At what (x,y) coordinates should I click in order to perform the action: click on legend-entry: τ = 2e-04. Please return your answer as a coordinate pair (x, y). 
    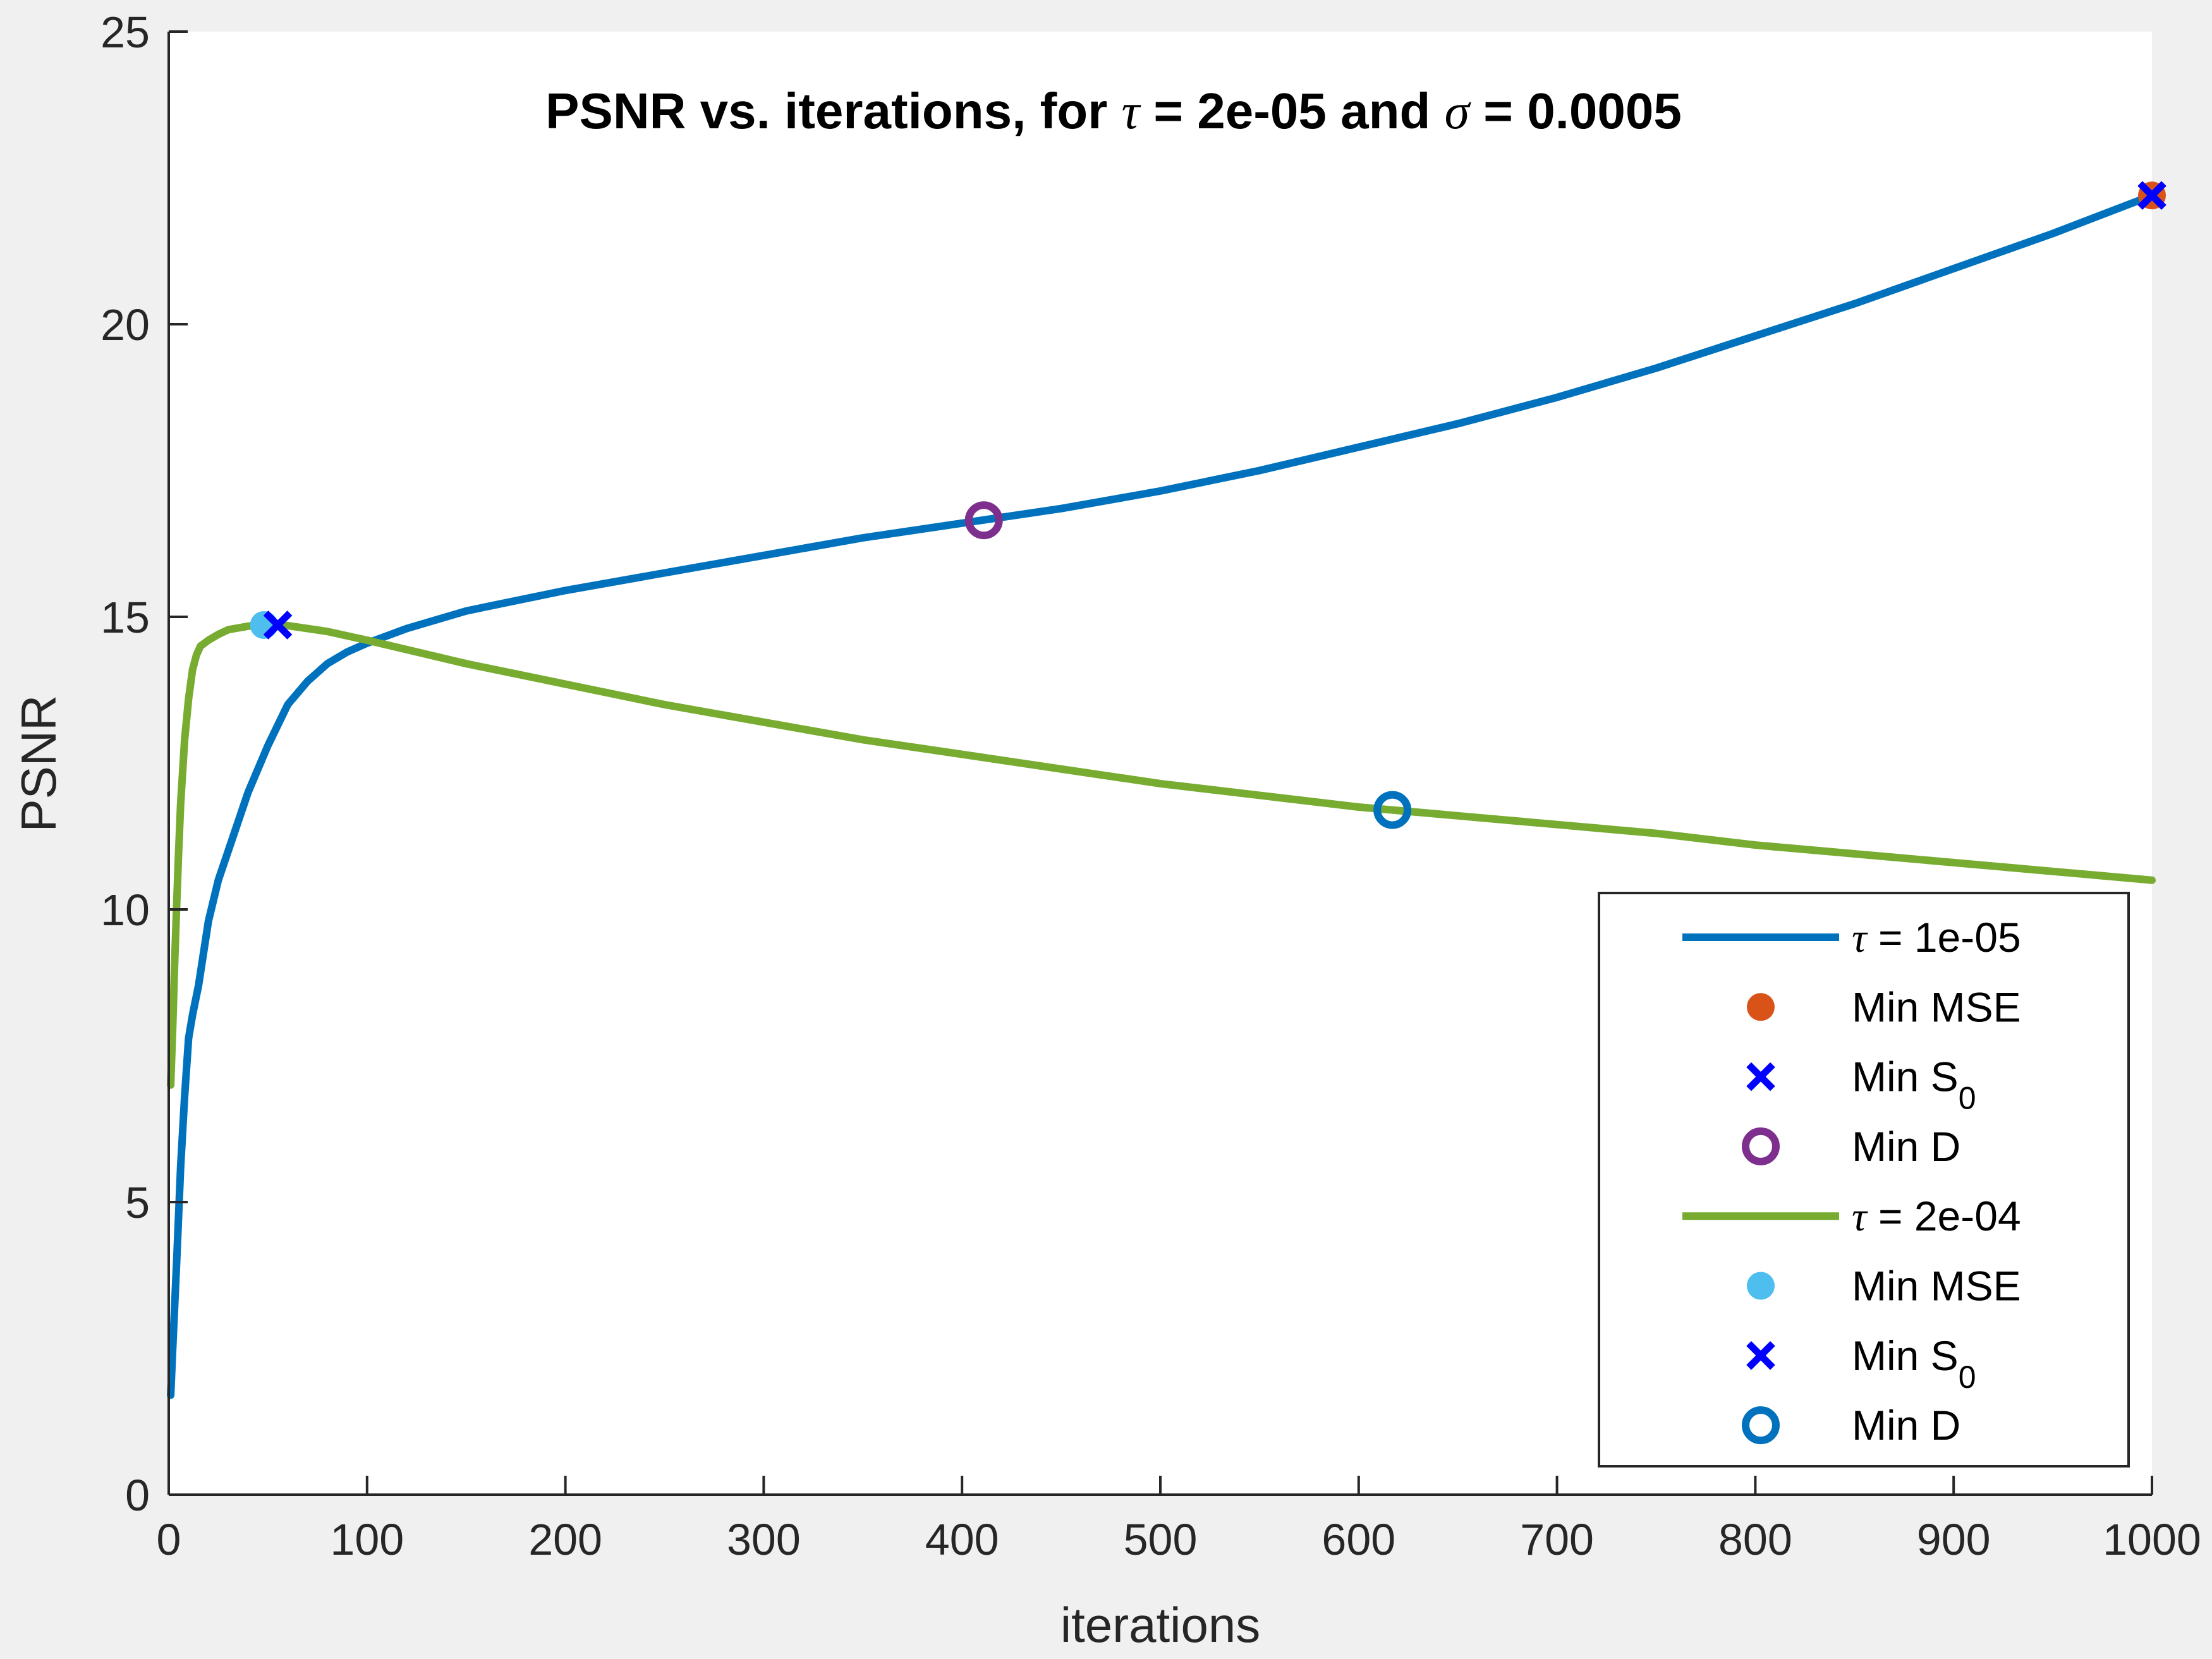
    Looking at the image, I should click on (1851, 1216).